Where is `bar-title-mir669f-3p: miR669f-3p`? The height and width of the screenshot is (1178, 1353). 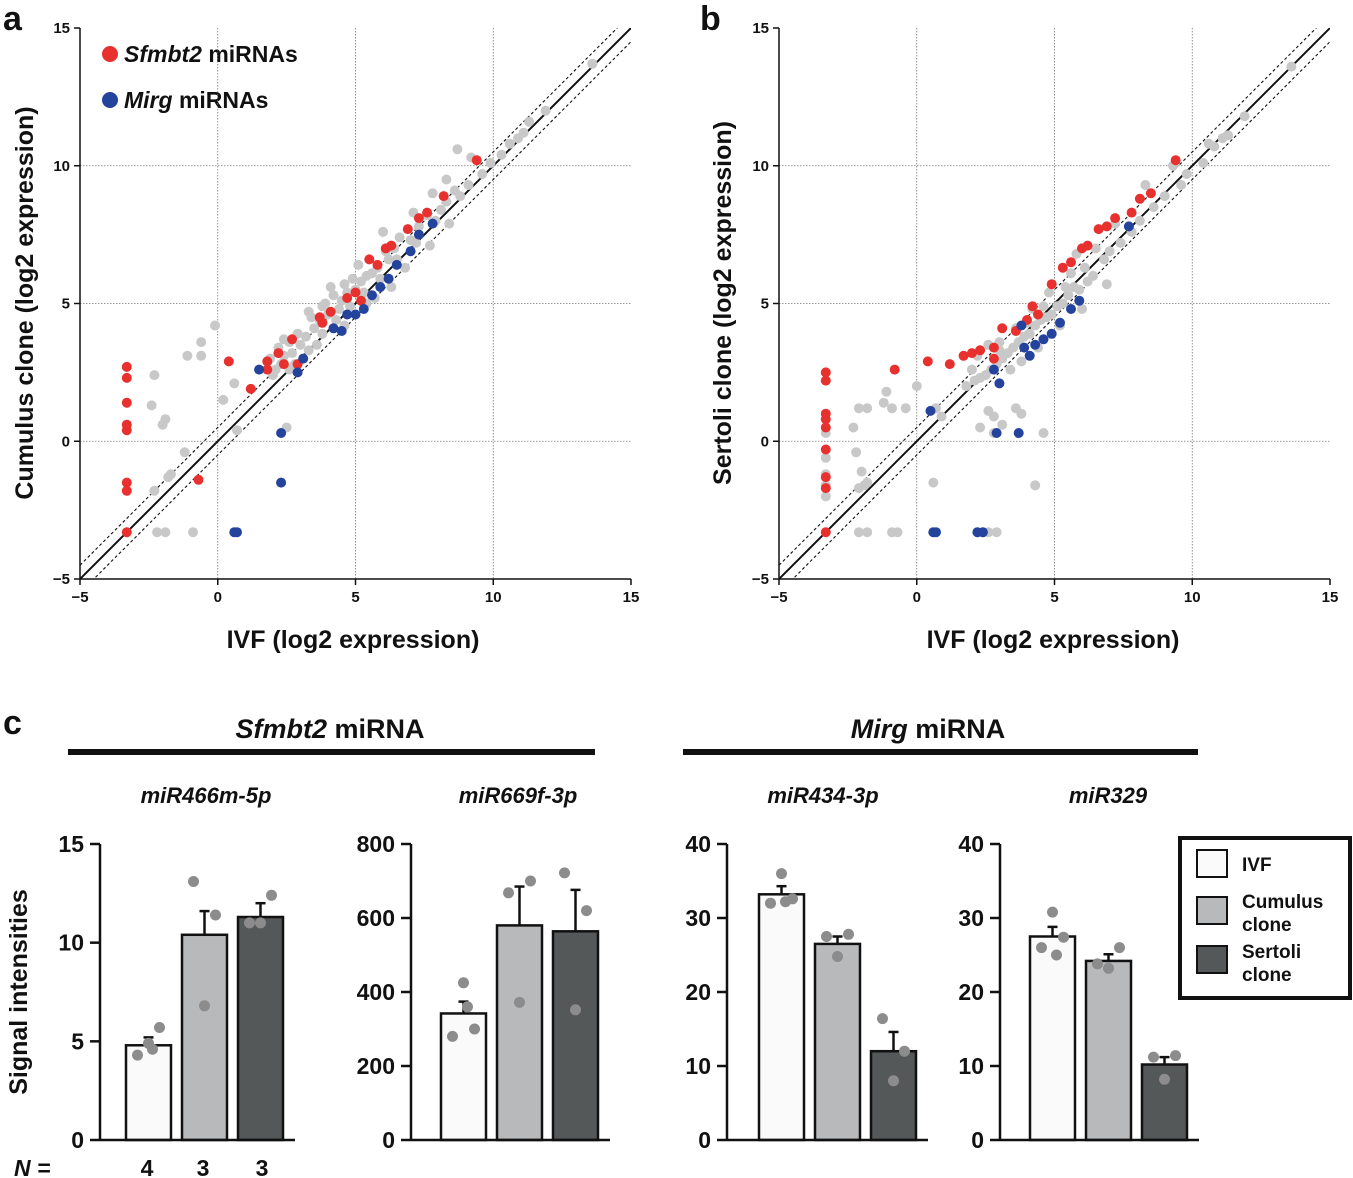 bar-title-mir669f-3p: miR669f-3p is located at coordinates (518, 795).